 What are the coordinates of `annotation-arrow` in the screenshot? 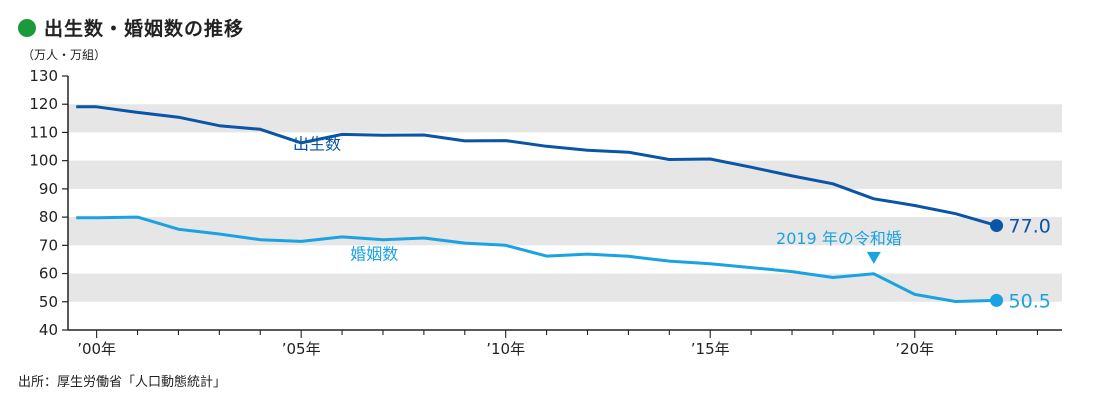 It's located at (873, 257).